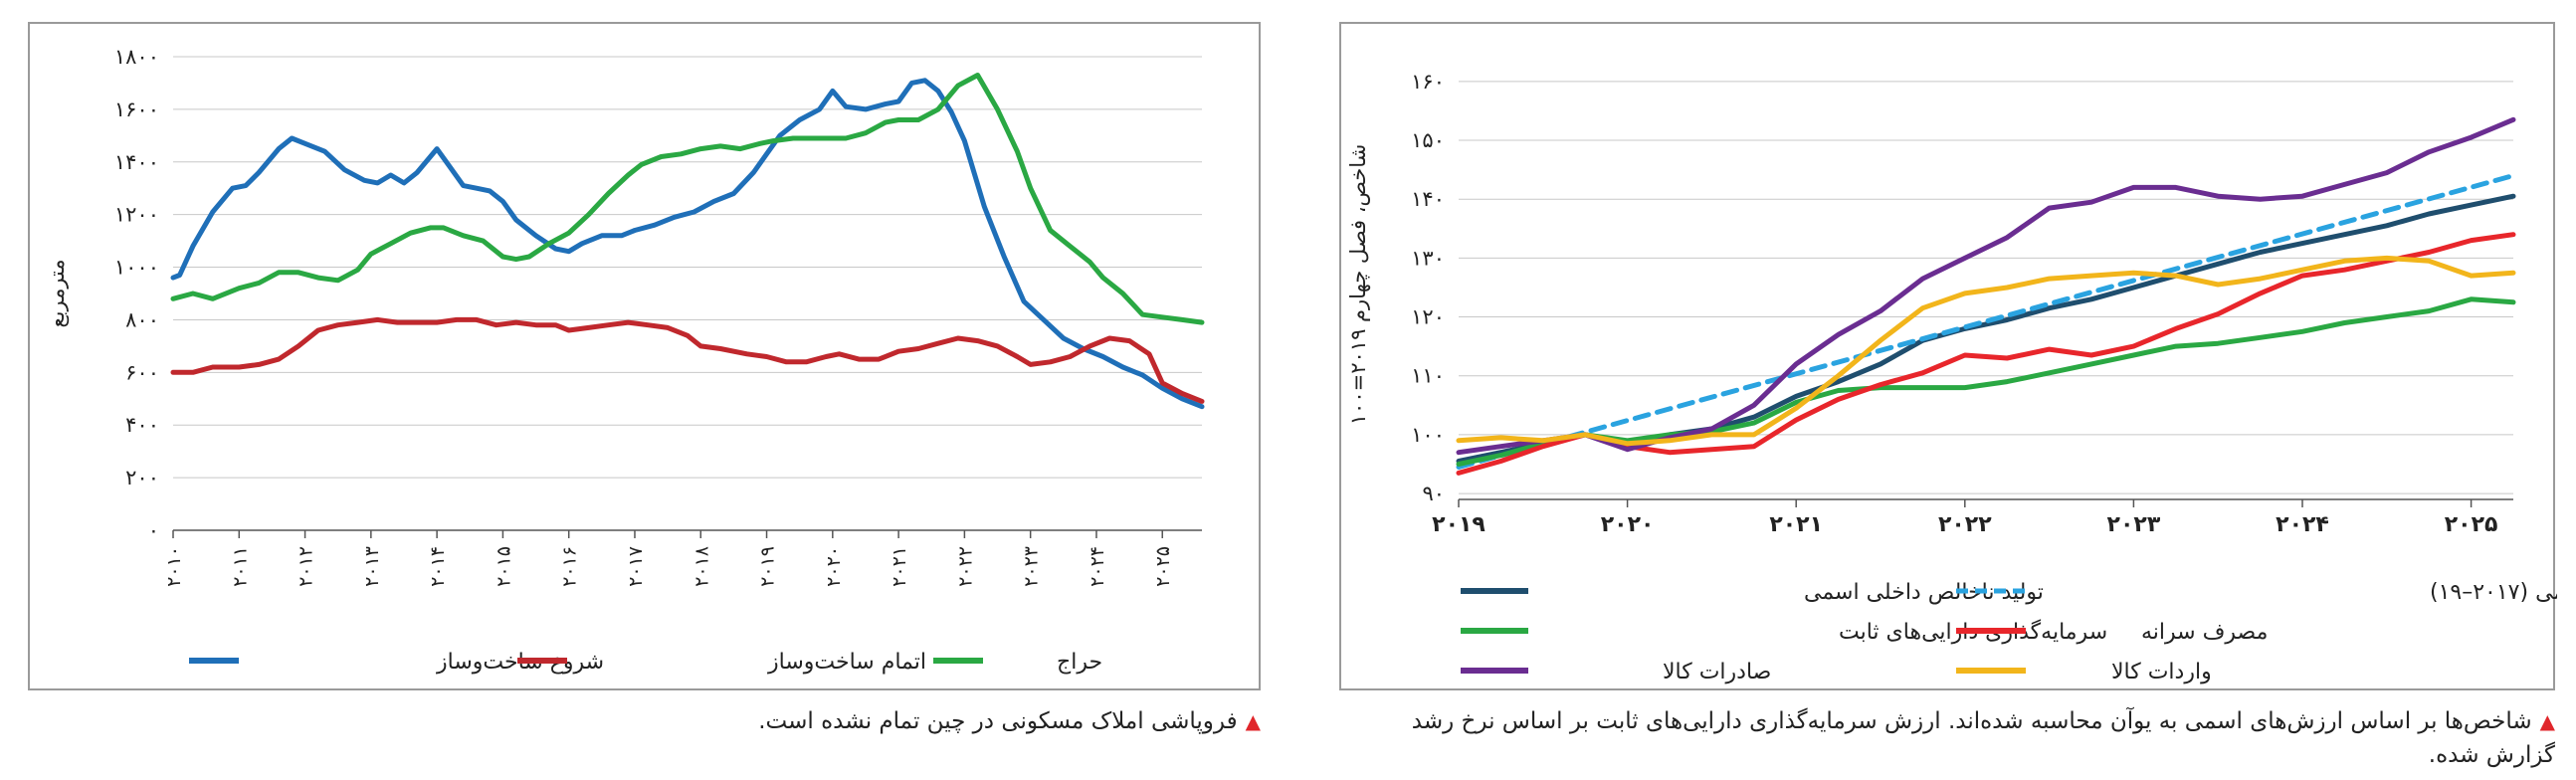  I want to click on y-tick-label: ۱۰۰۰, so click(136, 268).